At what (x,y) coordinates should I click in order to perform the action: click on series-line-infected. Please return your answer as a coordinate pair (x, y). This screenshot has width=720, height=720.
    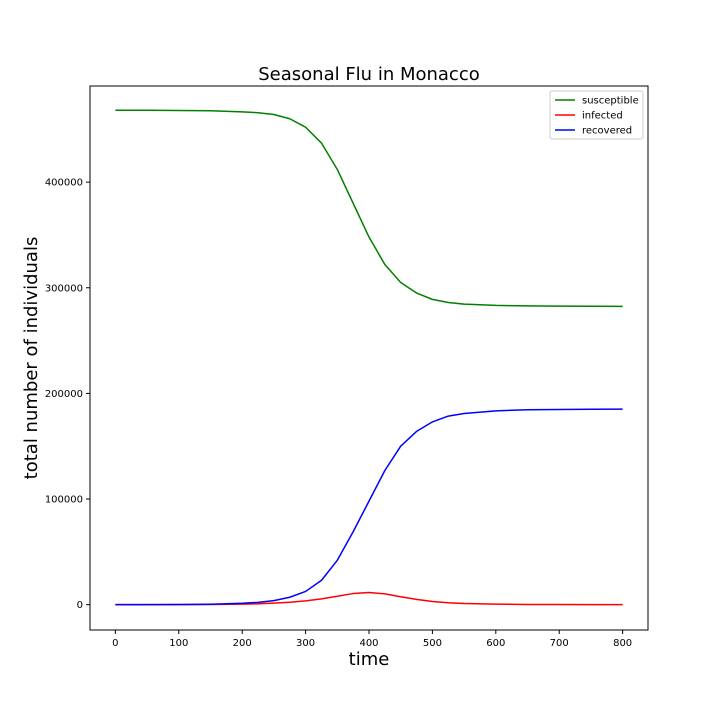
    Looking at the image, I should click on (369, 598).